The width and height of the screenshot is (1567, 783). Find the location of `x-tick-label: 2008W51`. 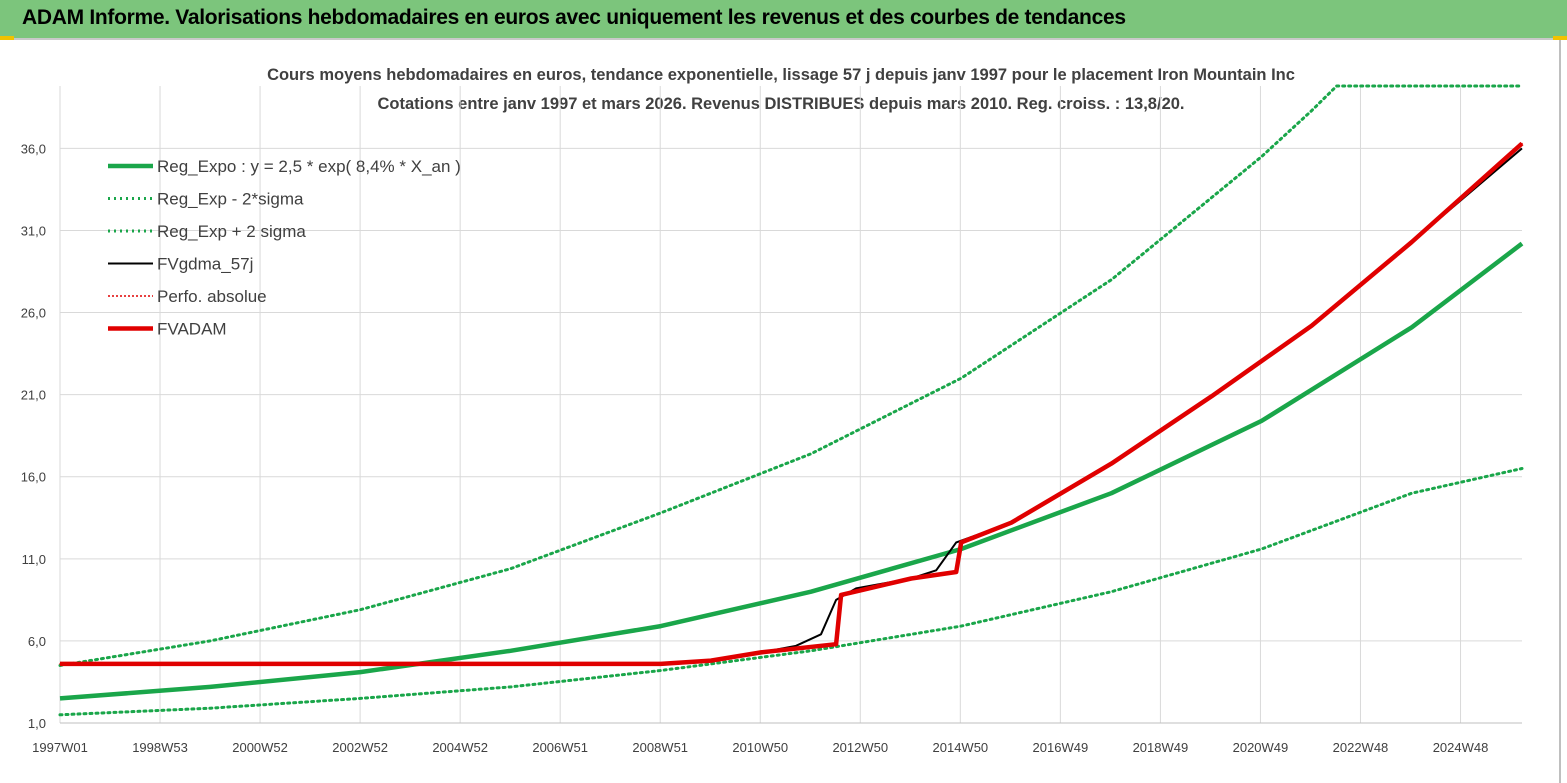

x-tick-label: 2008W51 is located at coordinates (660, 747).